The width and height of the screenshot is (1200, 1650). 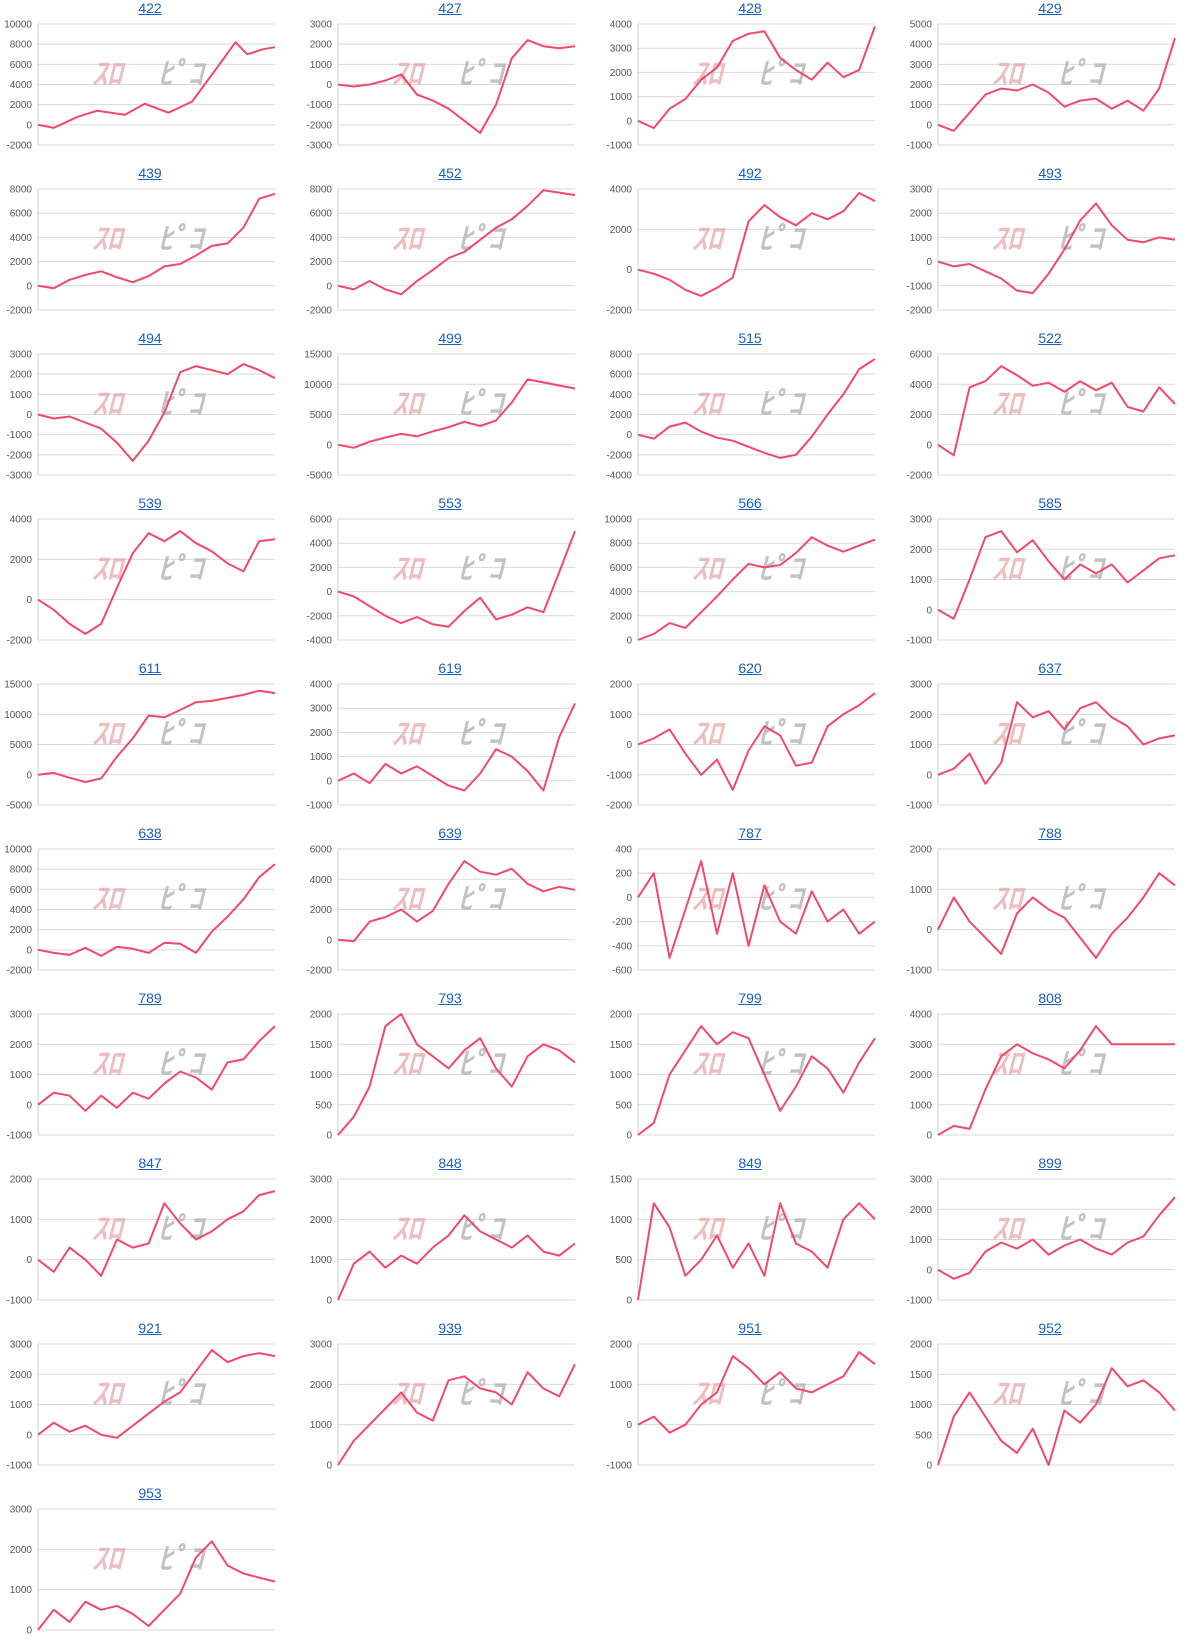 I want to click on chart-panel-848: 848 0 1000 2000 3000 ｽﾛ ﾋﾟｺ, so click(x=450, y=1237).